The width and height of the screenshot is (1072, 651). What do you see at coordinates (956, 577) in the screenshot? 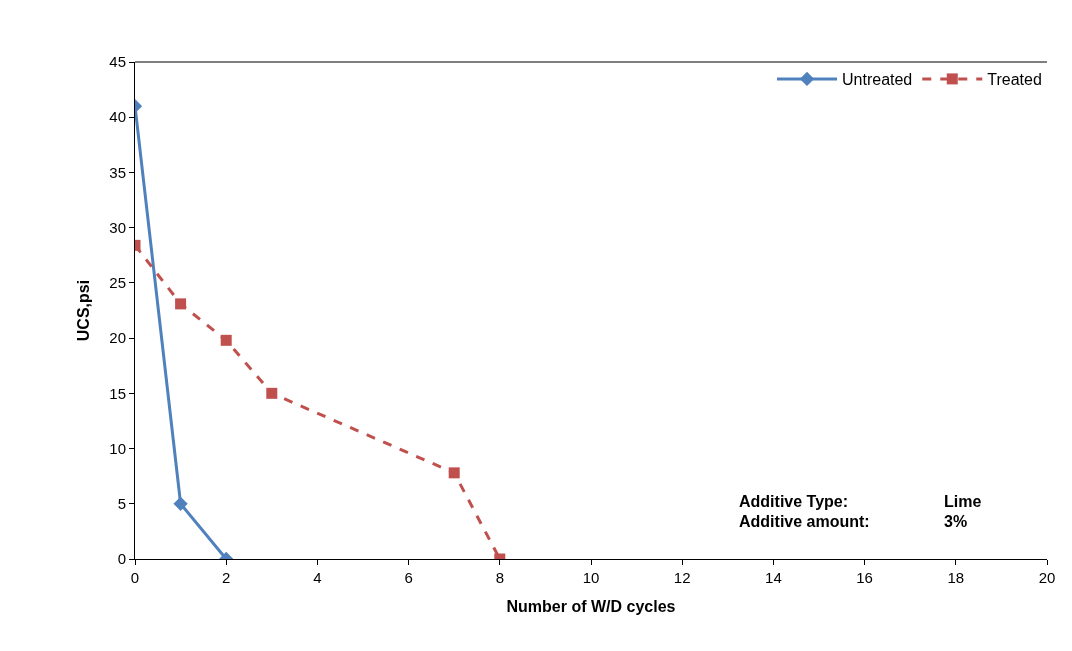
I see `x-tick-label: 18` at bounding box center [956, 577].